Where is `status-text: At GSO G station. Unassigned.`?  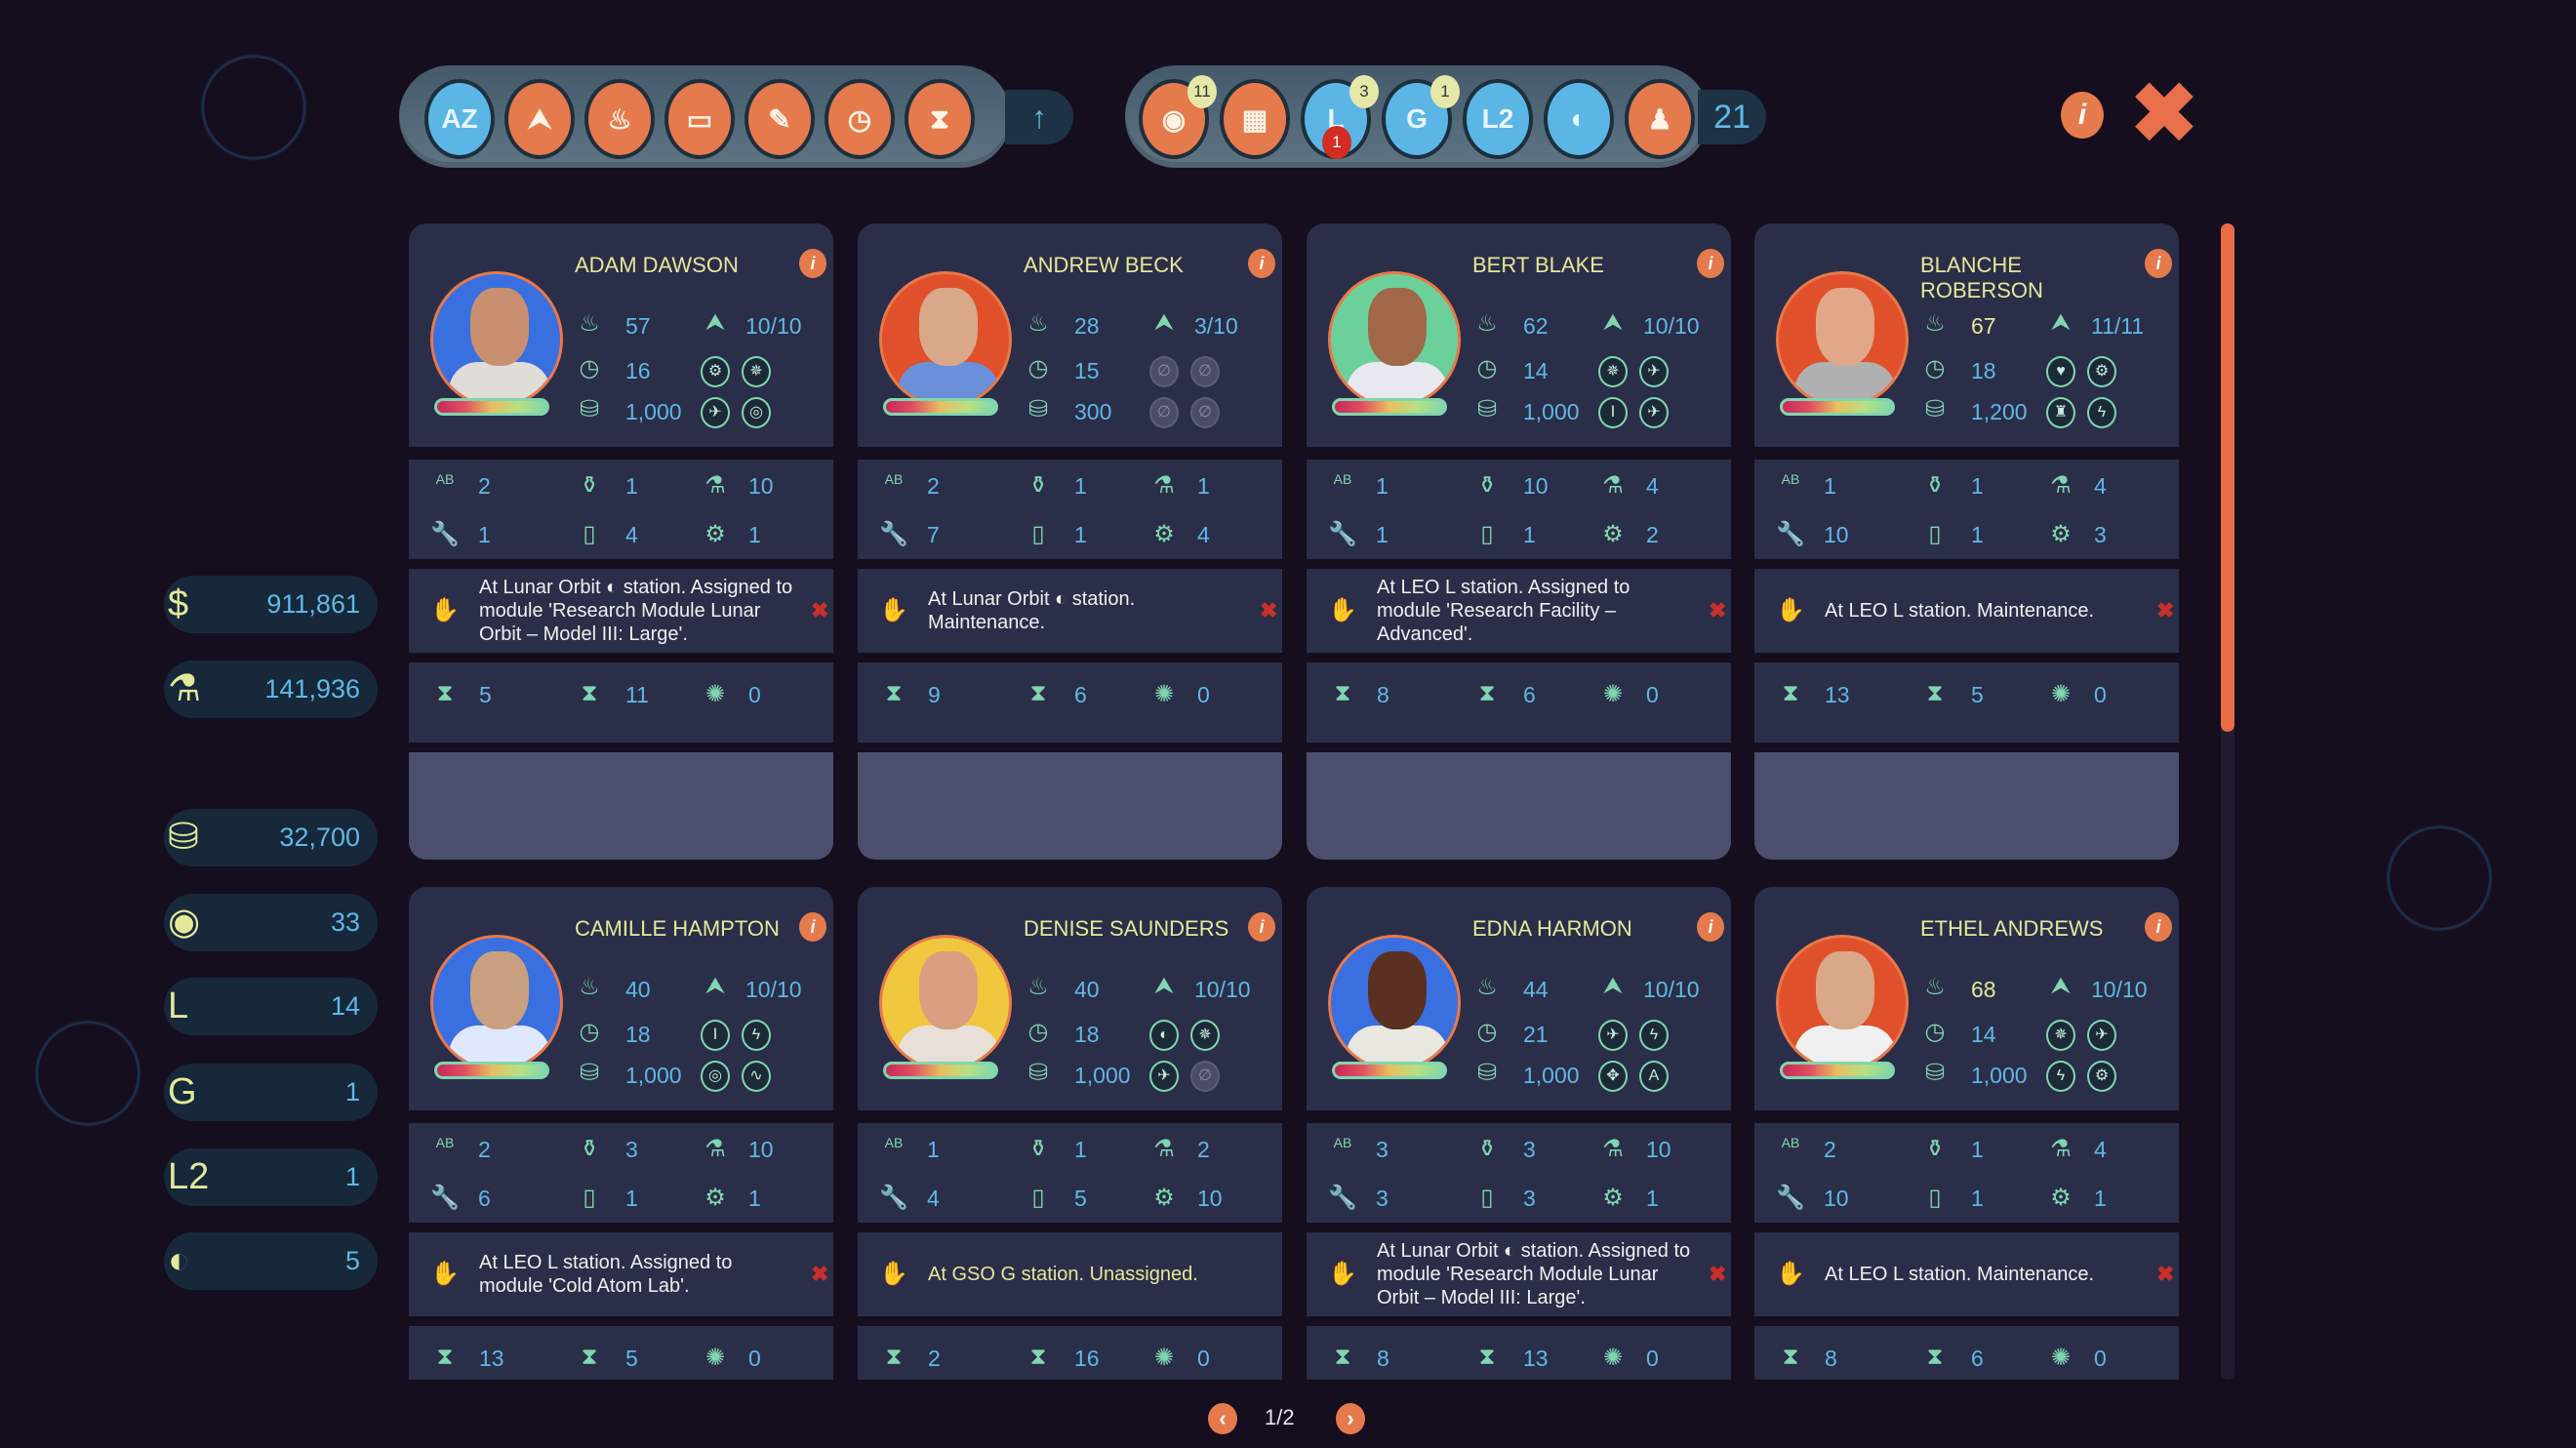
status-text: At GSO G station. Unassigned. is located at coordinates (1063, 1275).